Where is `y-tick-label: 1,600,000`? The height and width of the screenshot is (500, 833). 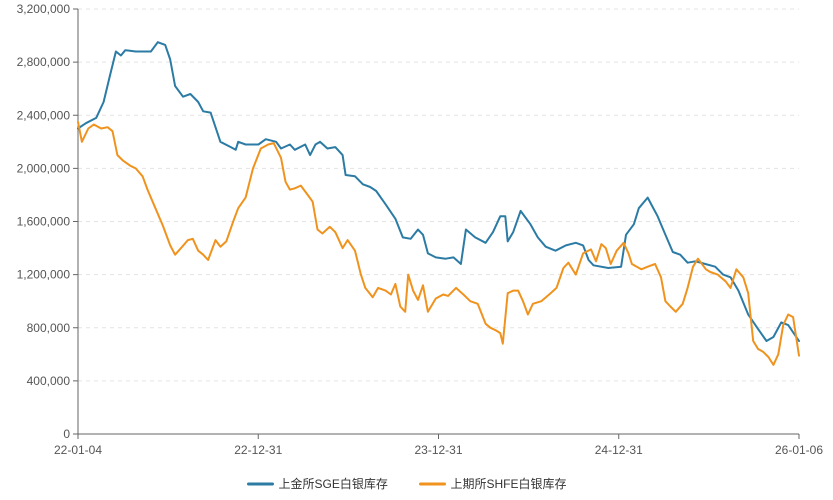
y-tick-label: 1,600,000 is located at coordinates (44, 222).